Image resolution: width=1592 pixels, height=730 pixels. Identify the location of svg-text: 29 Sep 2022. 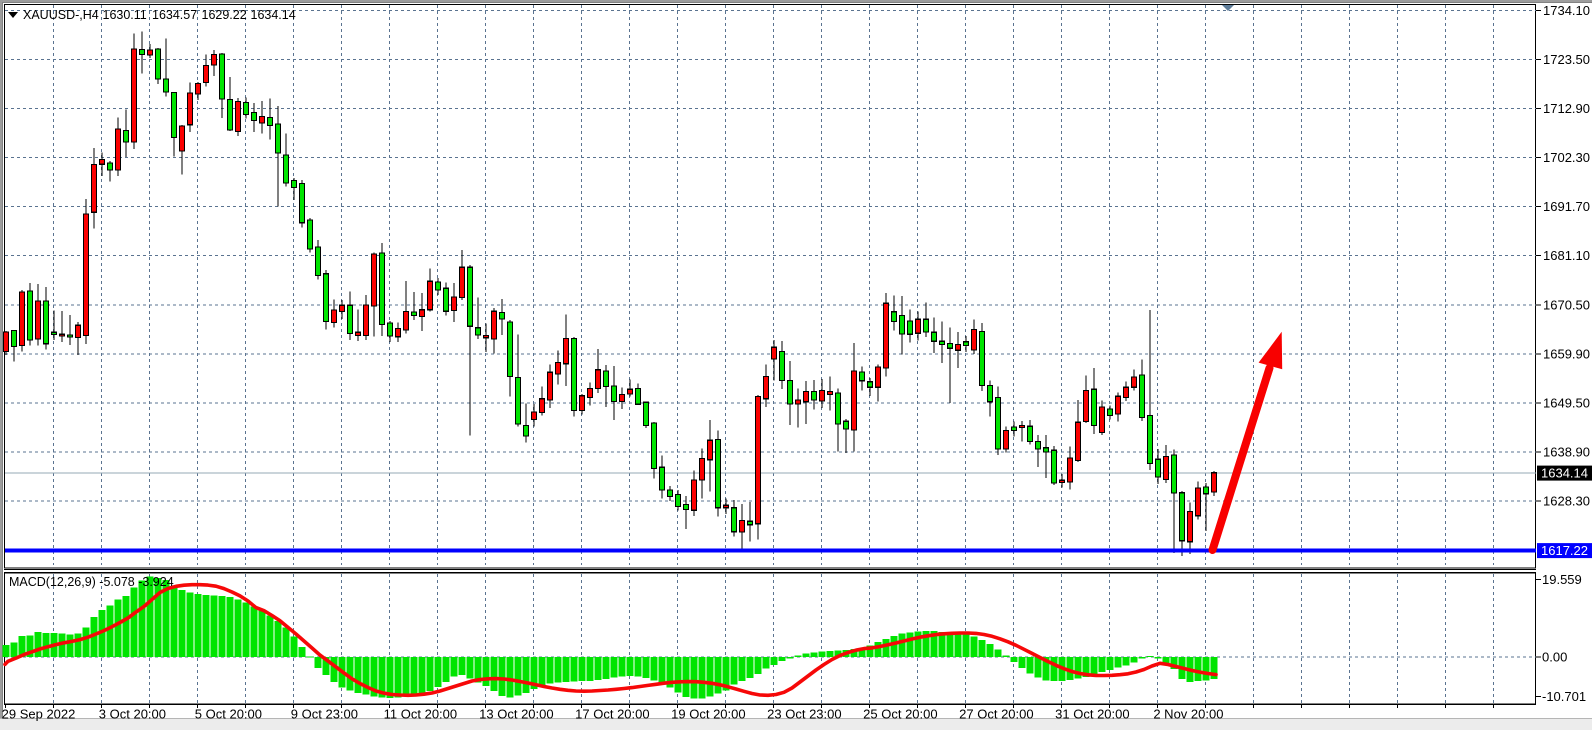
(39, 714).